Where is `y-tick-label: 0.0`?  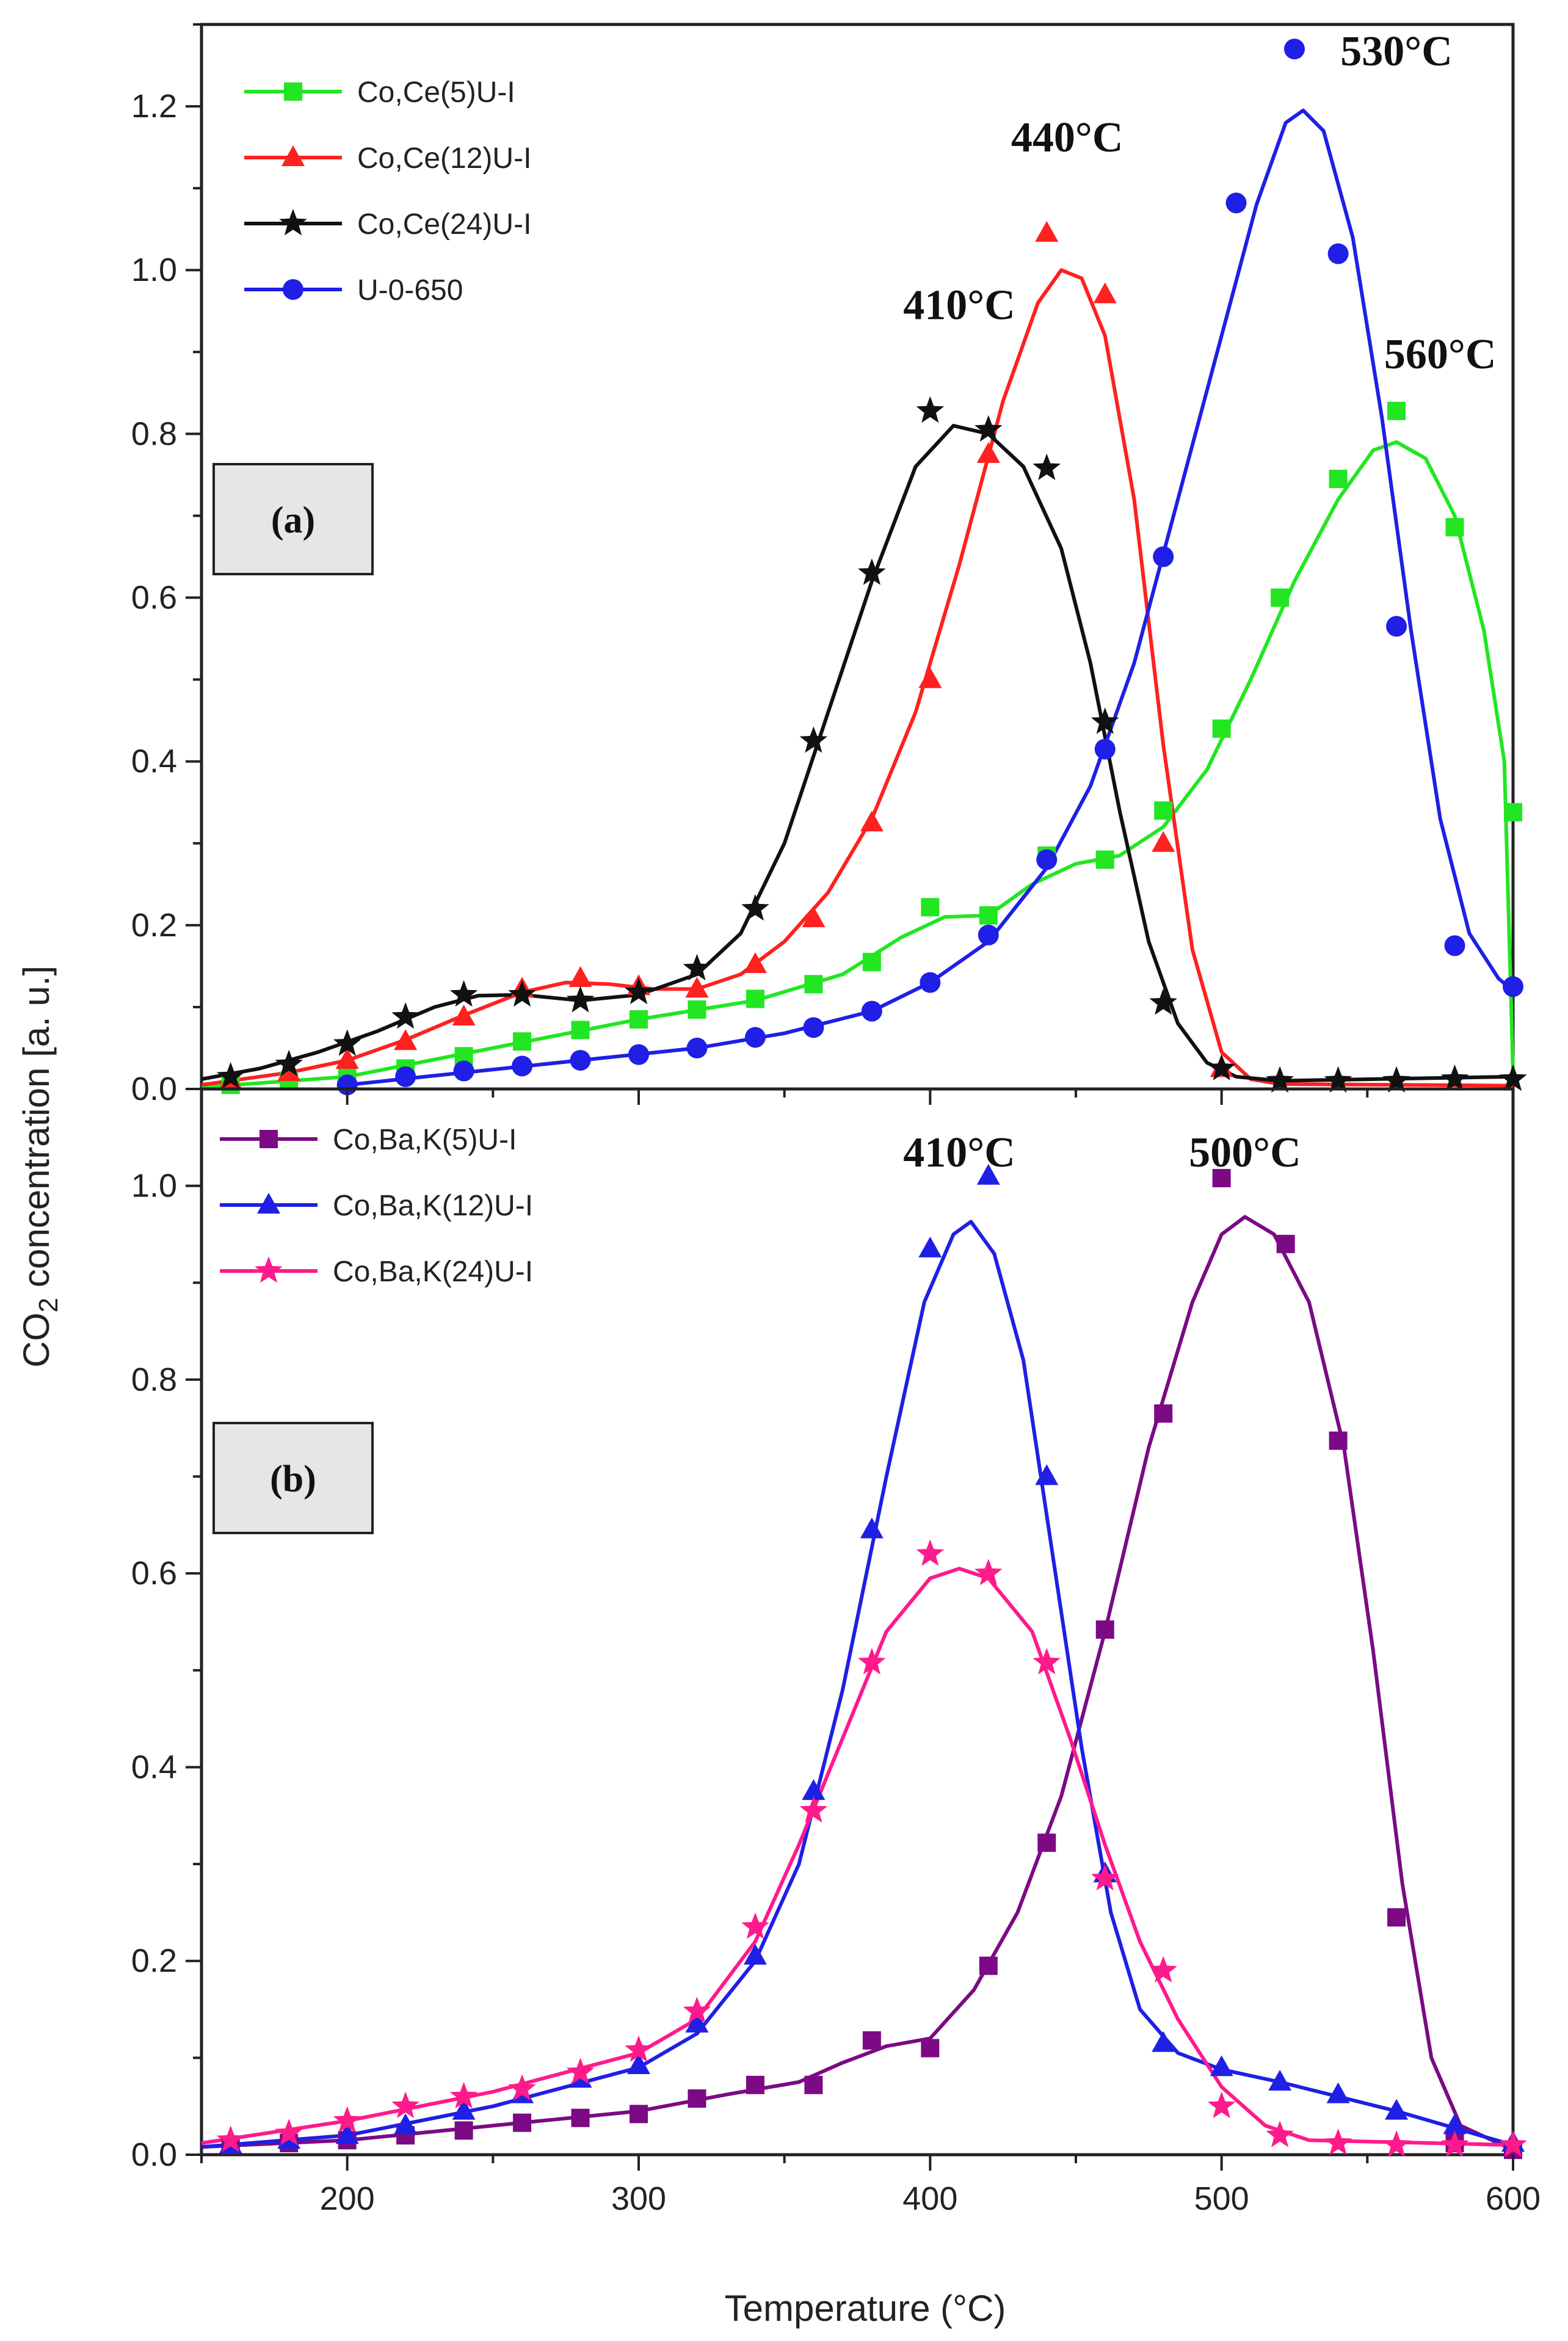 y-tick-label: 0.0 is located at coordinates (154, 2154).